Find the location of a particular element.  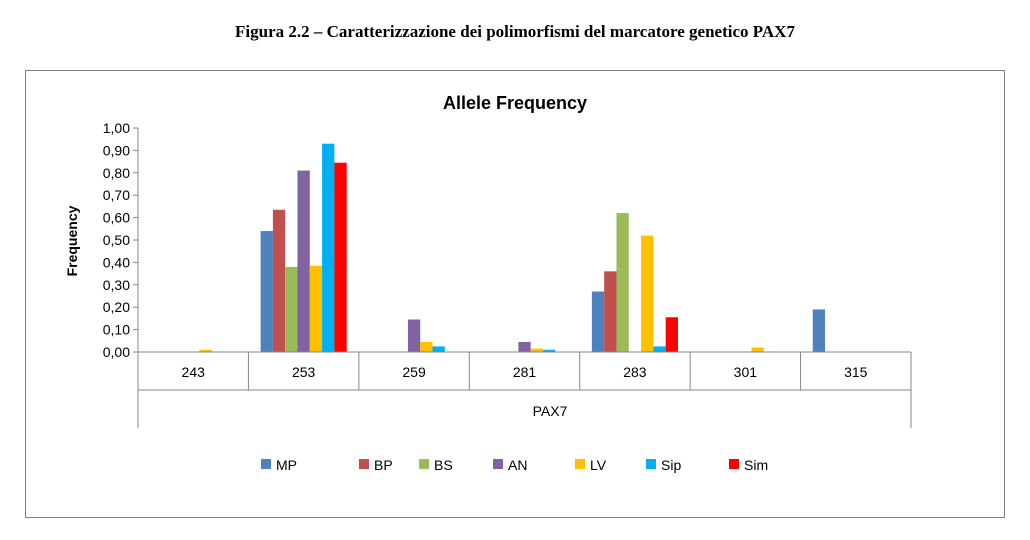

x-axis-categories: 243 253 259 281 283 301 315 is located at coordinates (525, 372).